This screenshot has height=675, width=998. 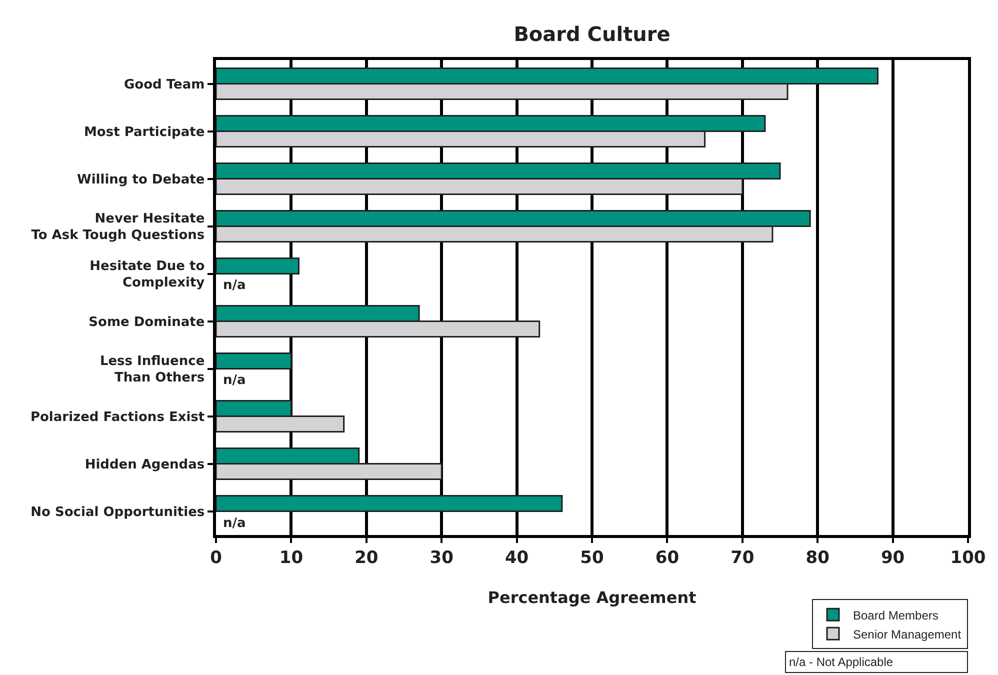 What do you see at coordinates (592, 597) in the screenshot?
I see `x-axis-title: Percentage Agreement` at bounding box center [592, 597].